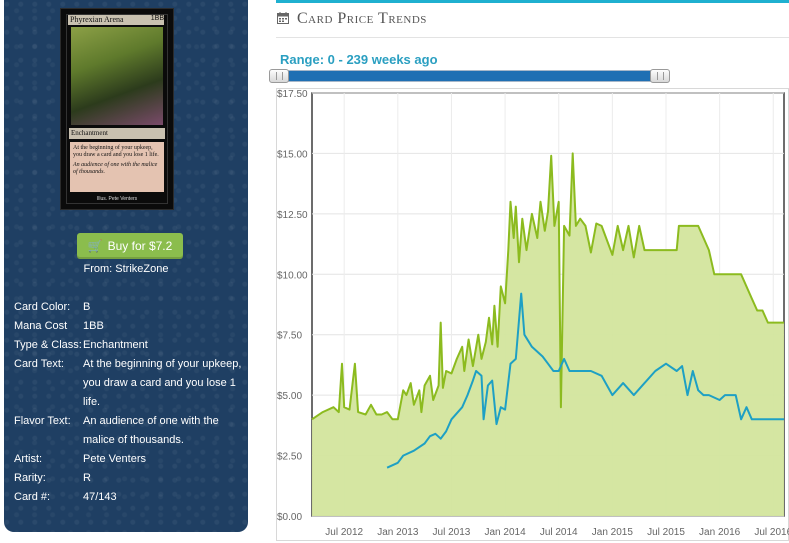 Image resolution: width=789 pixels, height=543 pixels. Describe the element at coordinates (130, 478) in the screenshot. I see `attribute-row: Rarity: R` at that location.